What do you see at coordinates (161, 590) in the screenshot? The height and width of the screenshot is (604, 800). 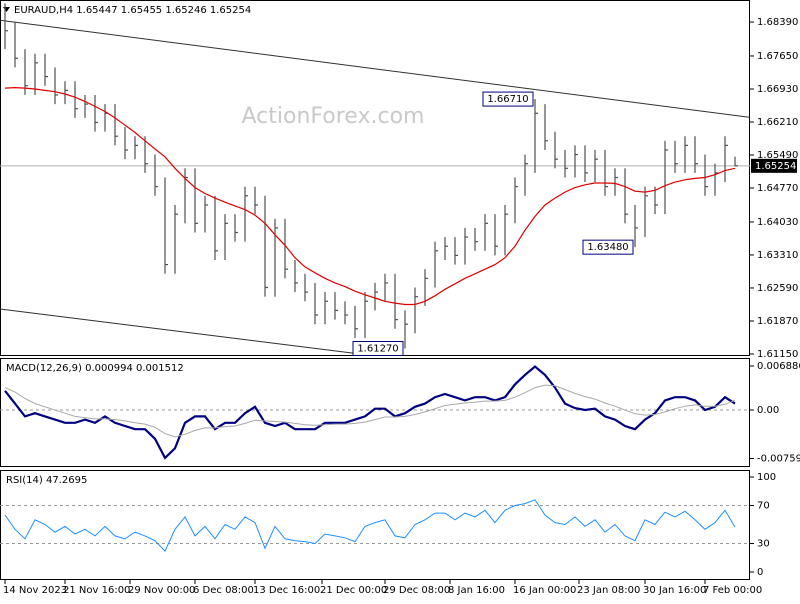 I see `x-tick-label: 29 Nov 00:00` at bounding box center [161, 590].